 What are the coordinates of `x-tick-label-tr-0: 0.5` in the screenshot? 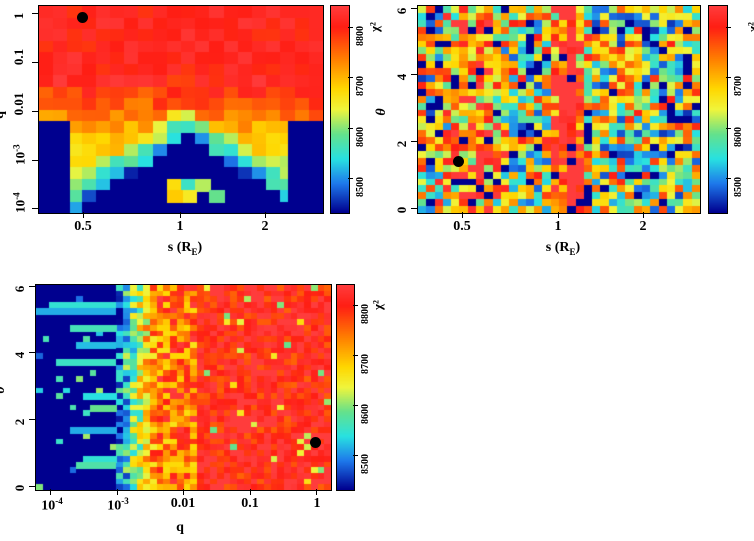 It's located at (462, 226).